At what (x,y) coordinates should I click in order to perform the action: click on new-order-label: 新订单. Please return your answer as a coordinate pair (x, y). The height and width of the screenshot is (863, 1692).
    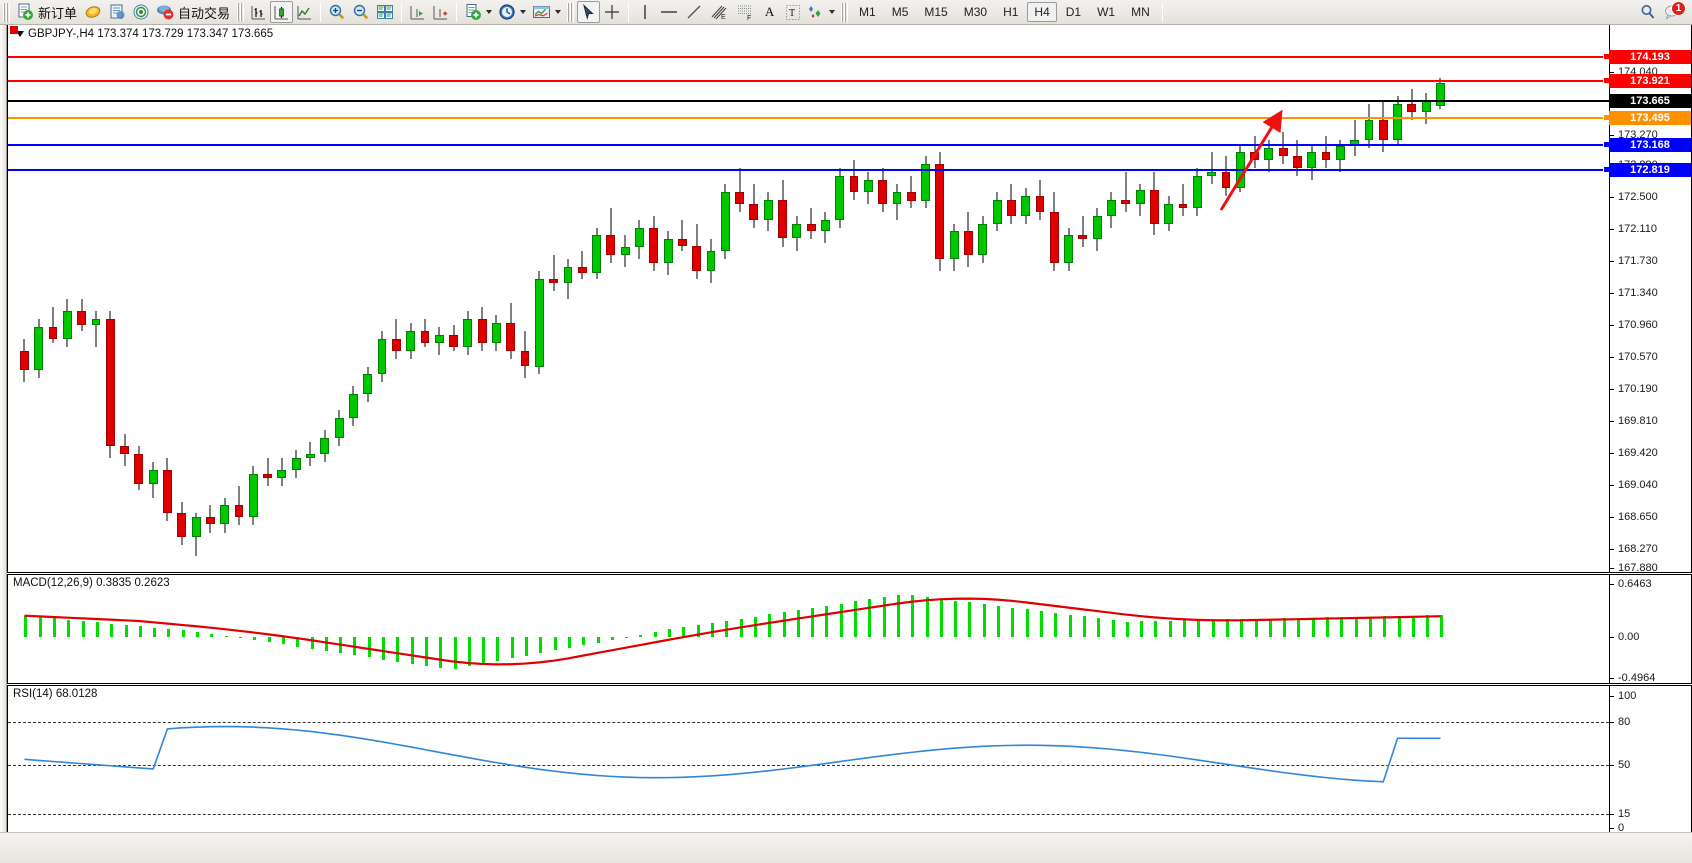
    Looking at the image, I should click on (58, 13).